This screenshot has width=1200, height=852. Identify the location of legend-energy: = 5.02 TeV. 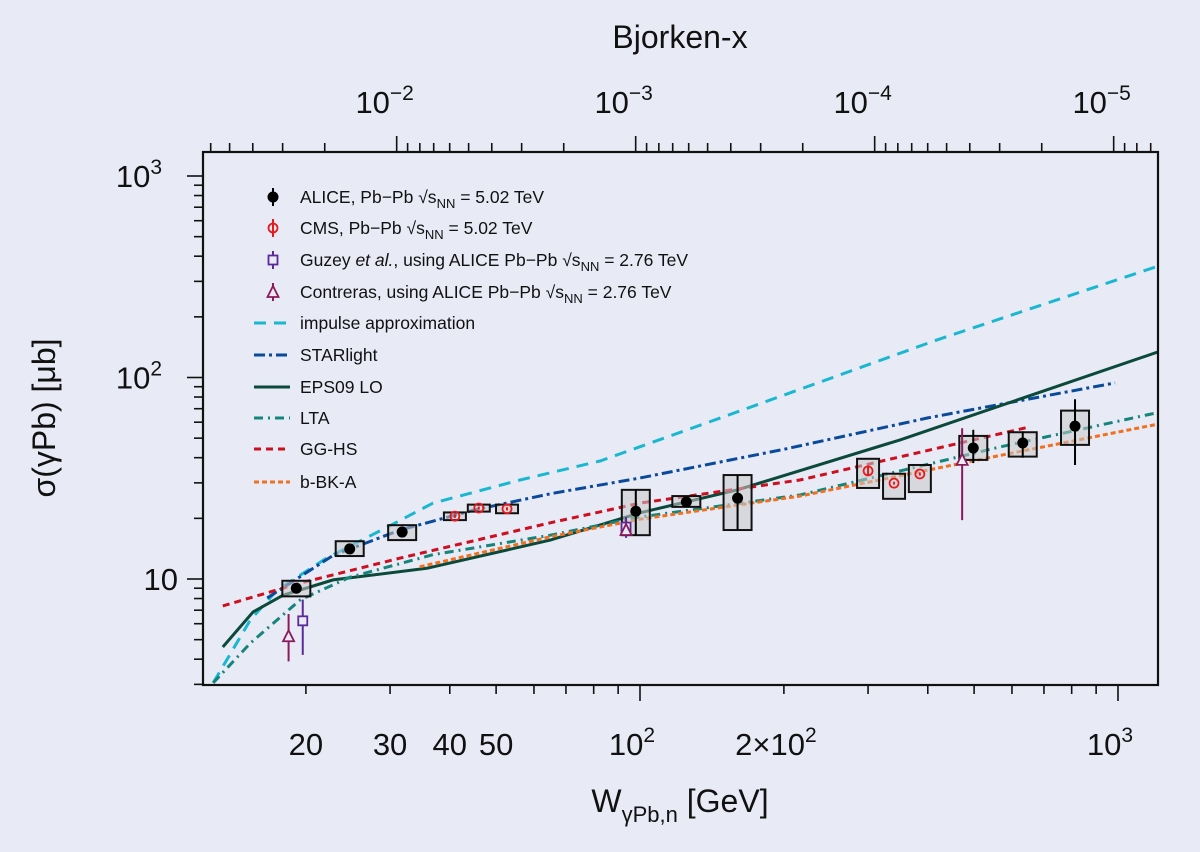
(499, 197).